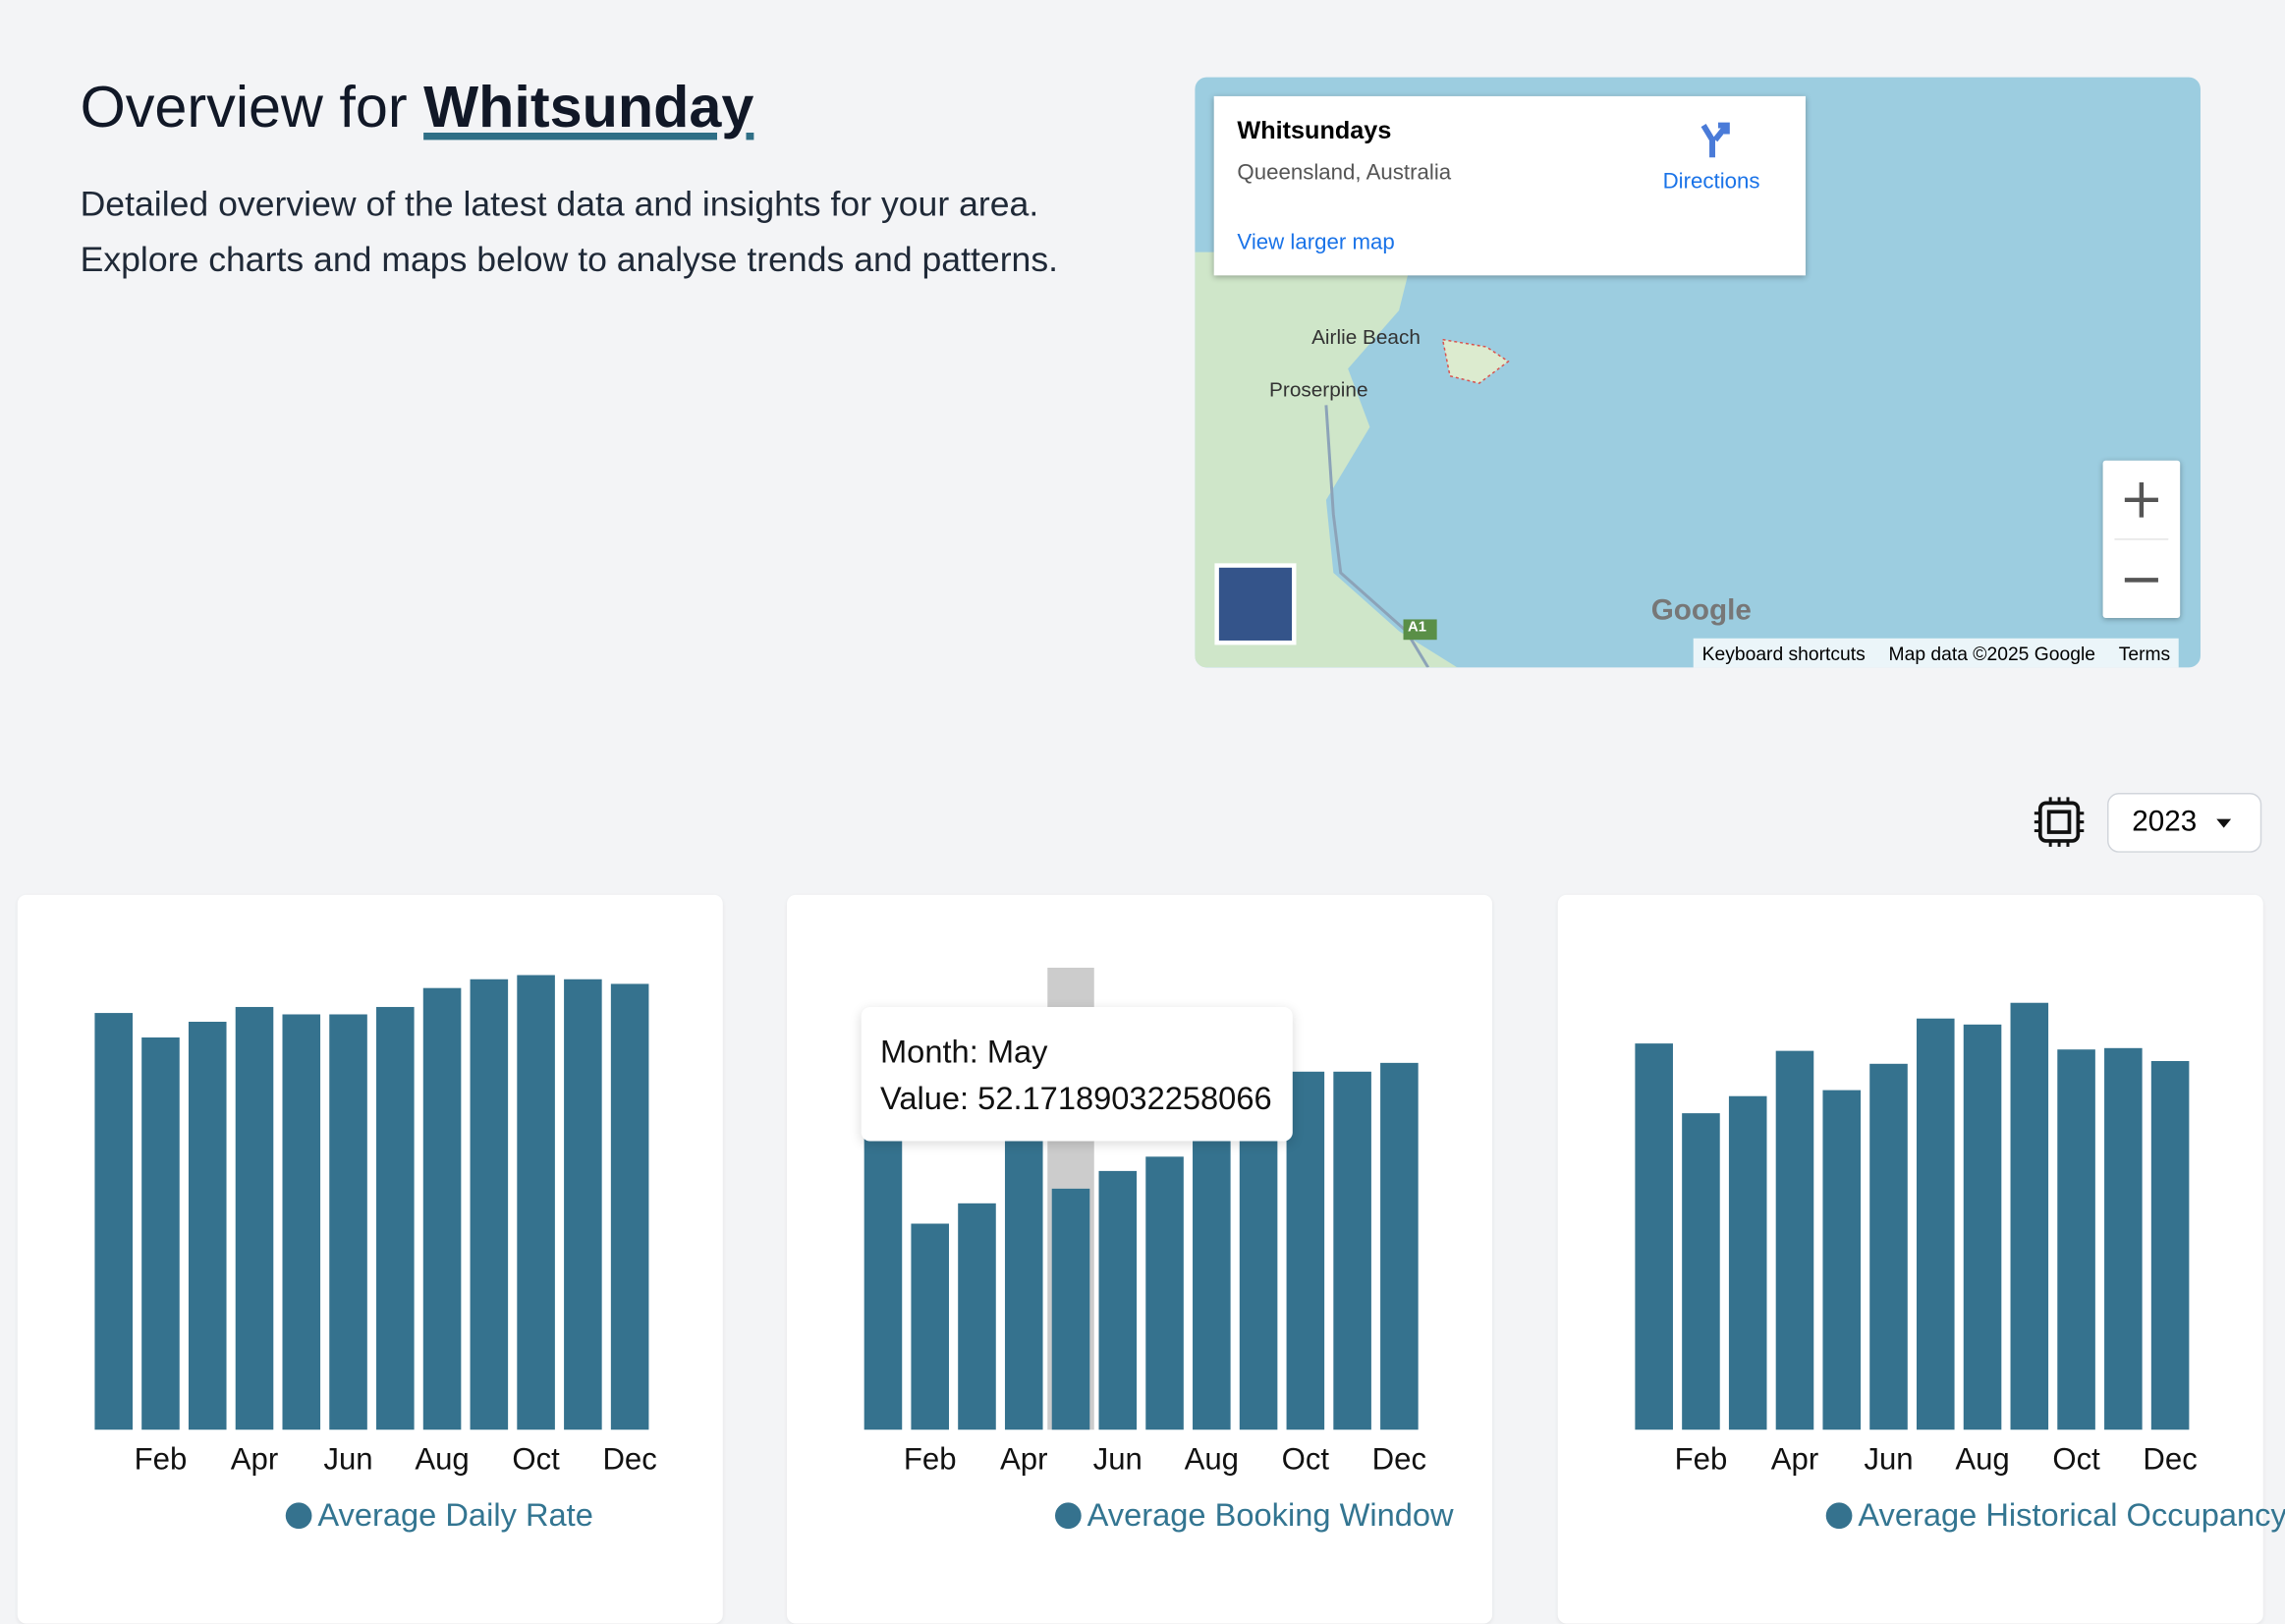 This screenshot has height=1624, width=2285. I want to click on zoom-control, so click(2141, 539).